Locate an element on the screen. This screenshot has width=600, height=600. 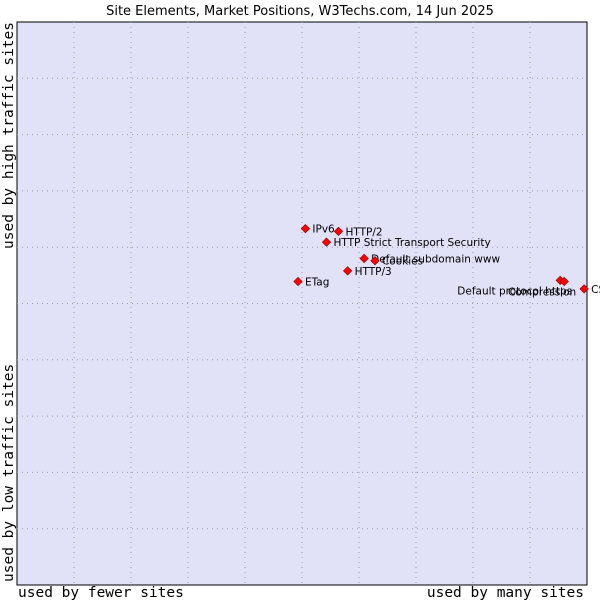
data-point-label: HTTP/2 is located at coordinates (363, 232).